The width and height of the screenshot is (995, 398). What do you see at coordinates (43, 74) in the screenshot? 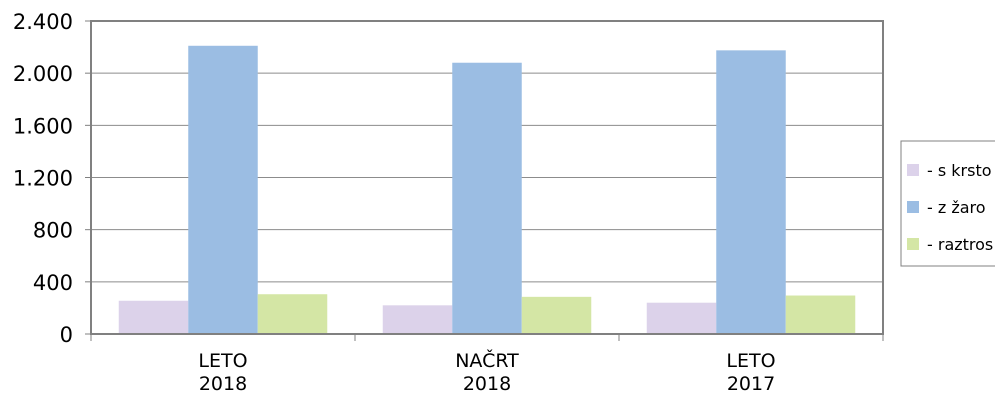
I see `y-tick-label: 2.000` at bounding box center [43, 74].